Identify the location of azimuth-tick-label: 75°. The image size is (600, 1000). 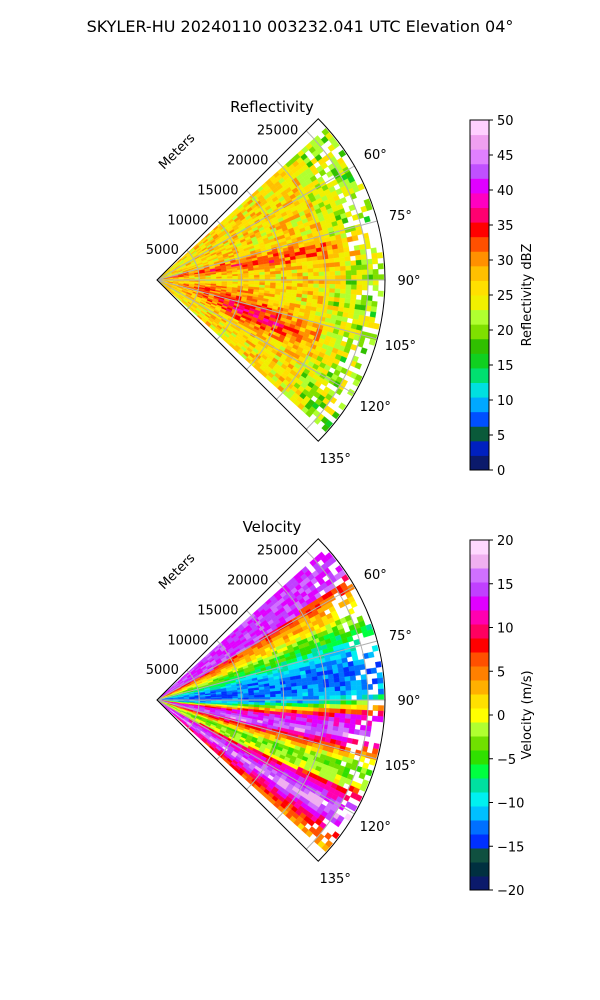
(400, 636).